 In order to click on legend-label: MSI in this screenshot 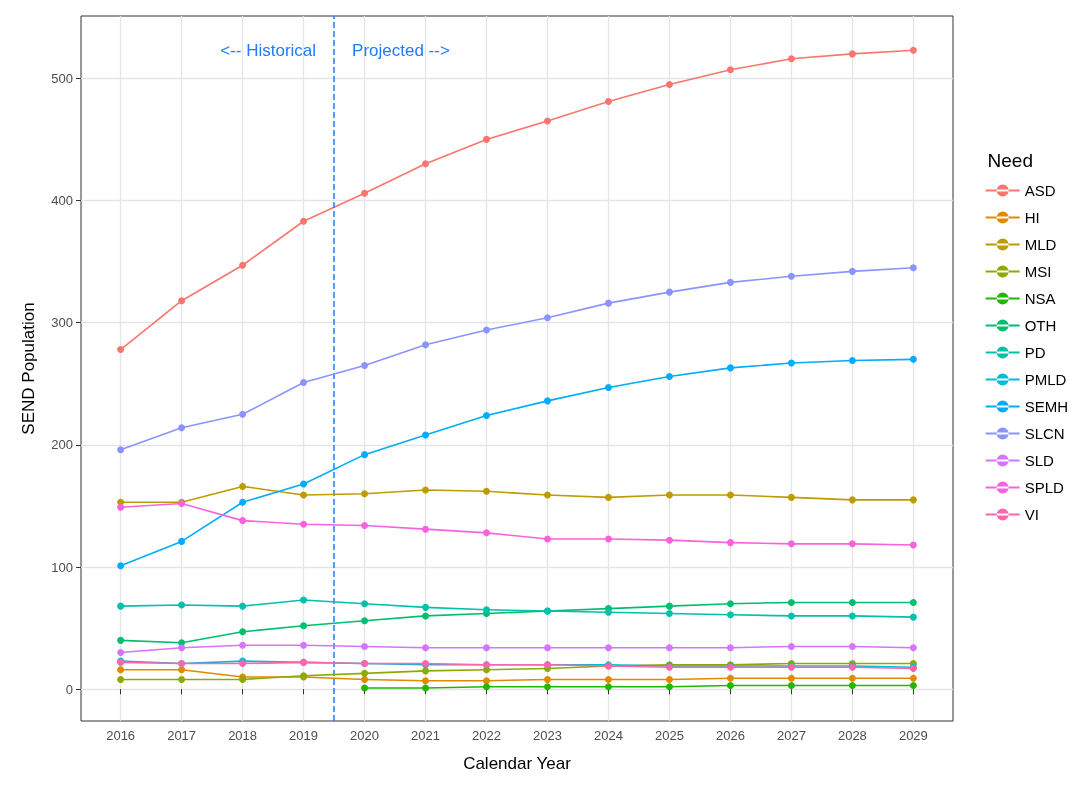, I will do `click(1038, 271)`.